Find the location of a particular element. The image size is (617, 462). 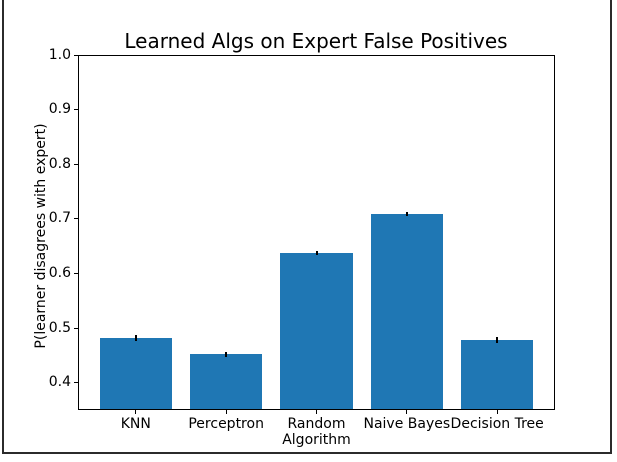

x-tick-label-knn: KNN is located at coordinates (136, 424).